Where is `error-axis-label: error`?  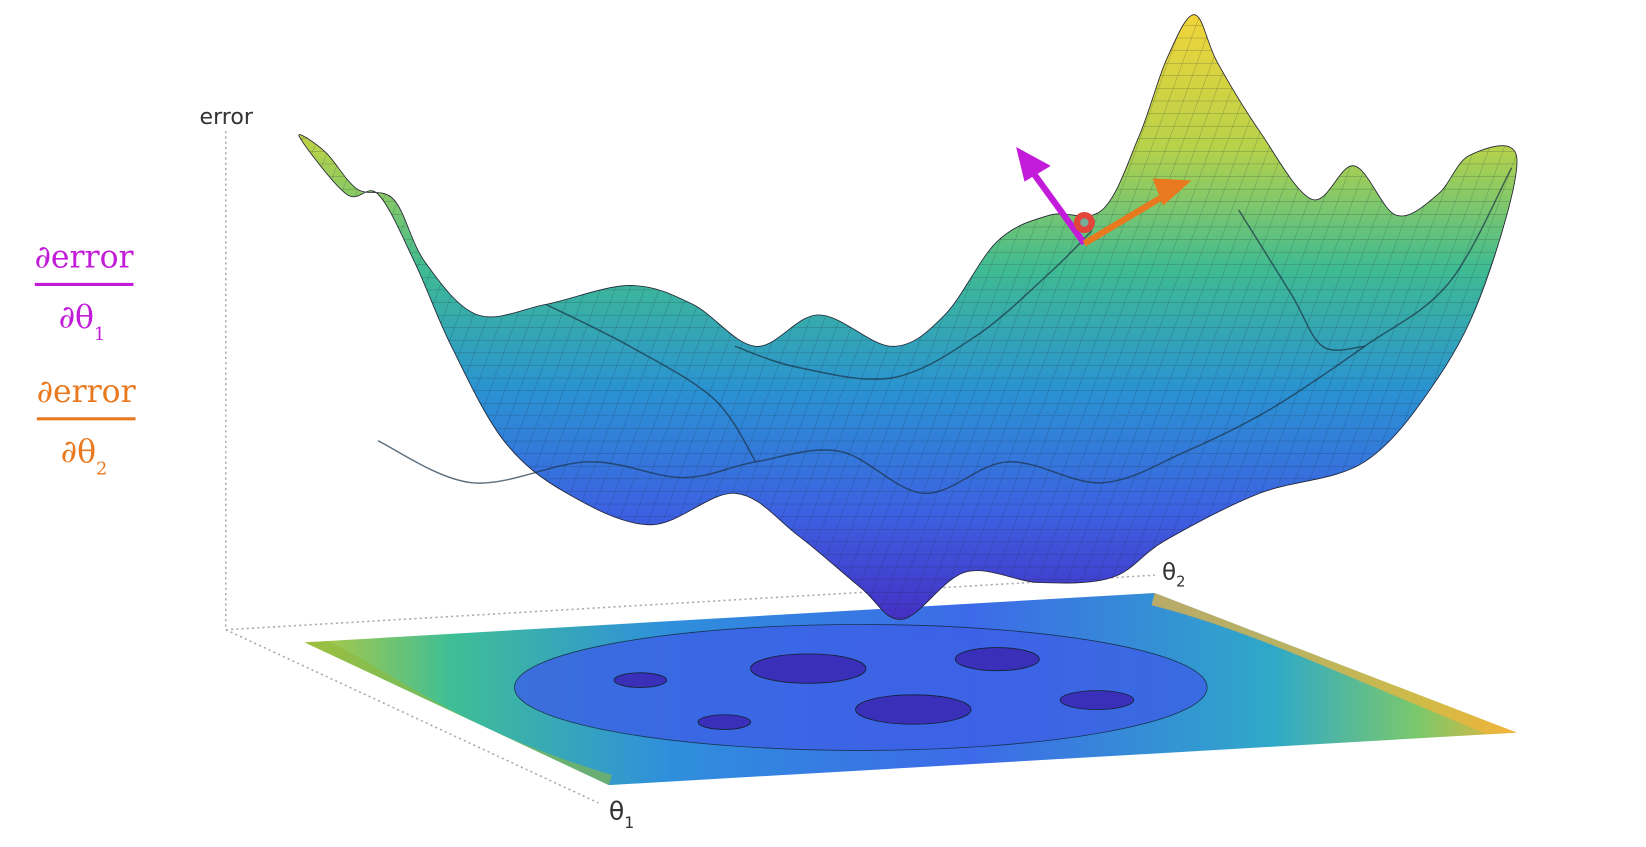 error-axis-label: error is located at coordinates (227, 117).